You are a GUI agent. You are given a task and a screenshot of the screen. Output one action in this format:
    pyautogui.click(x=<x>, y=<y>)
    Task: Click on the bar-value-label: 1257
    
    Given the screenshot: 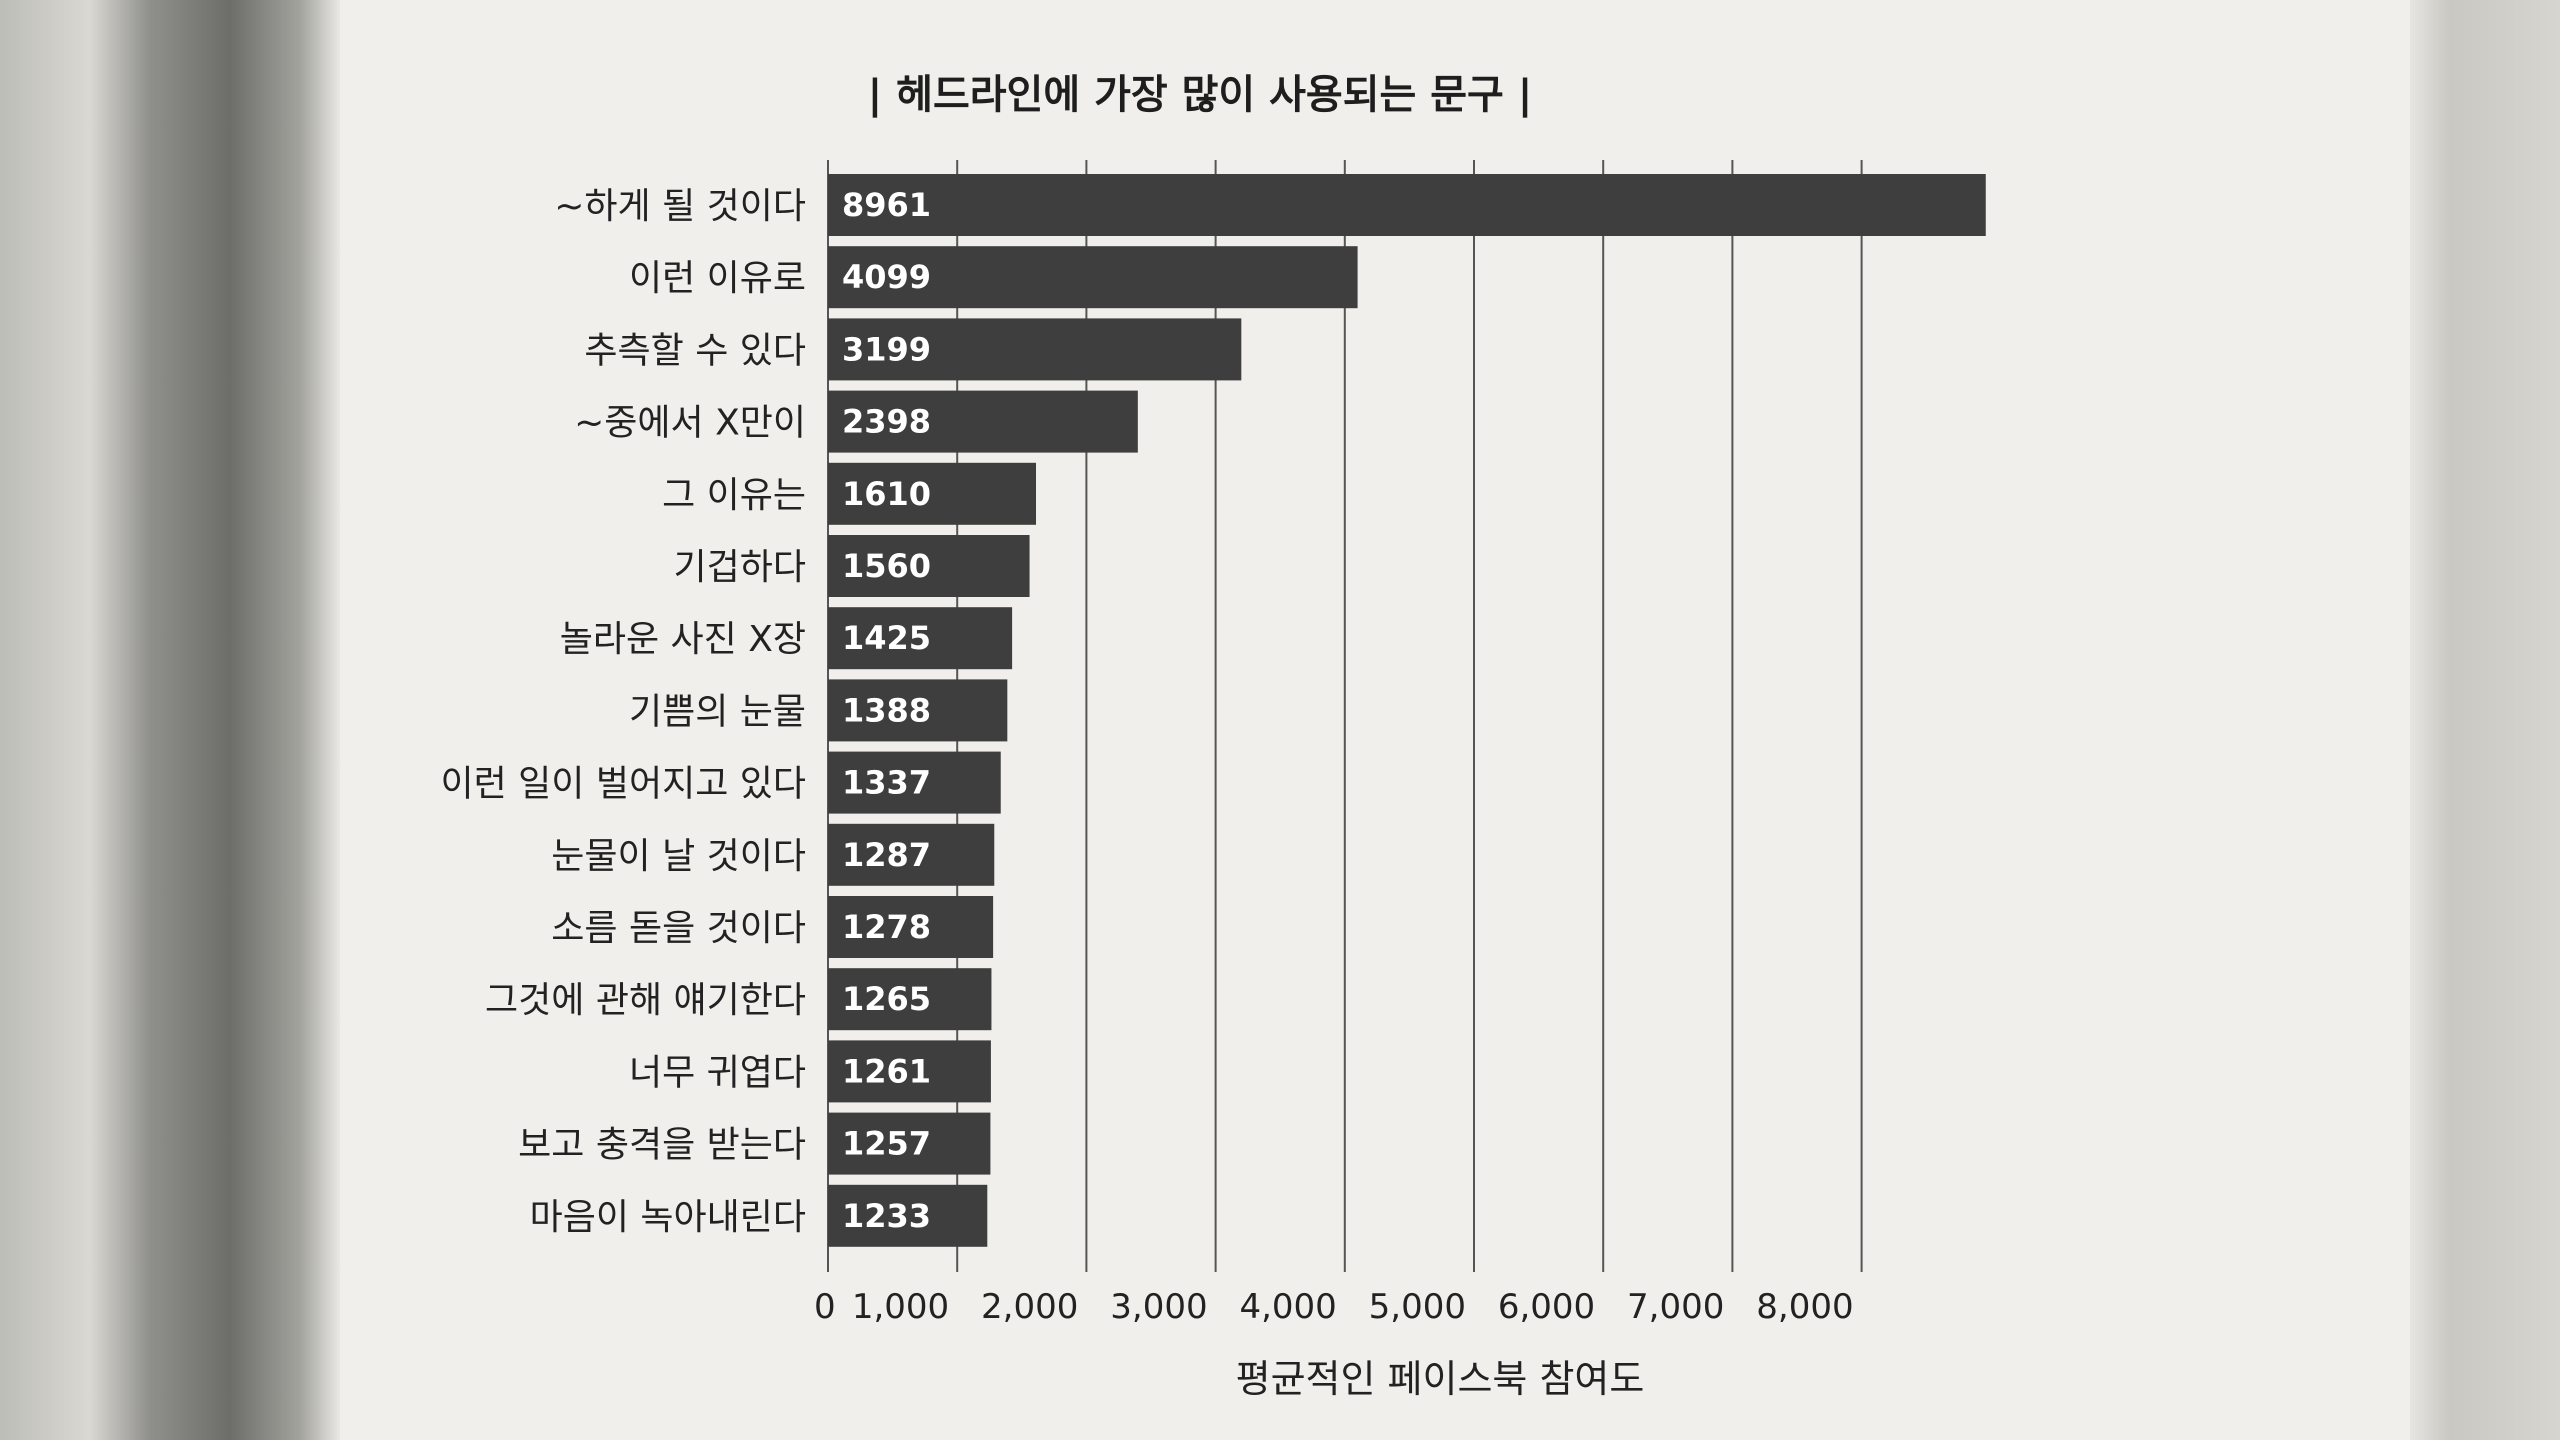 What is the action you would take?
    pyautogui.click(x=886, y=1144)
    